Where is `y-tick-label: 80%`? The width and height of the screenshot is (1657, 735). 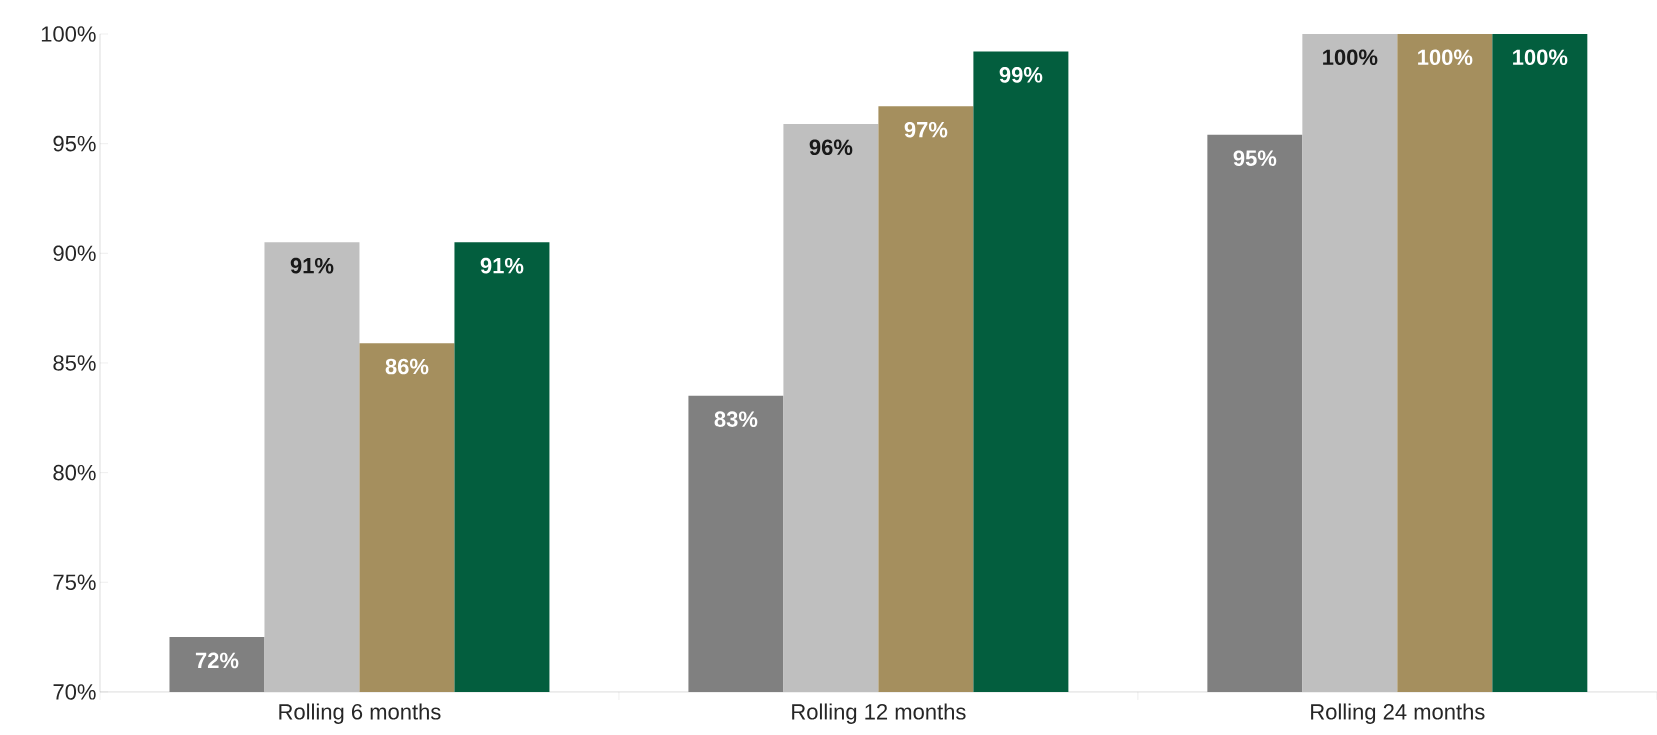 y-tick-label: 80% is located at coordinates (74, 472).